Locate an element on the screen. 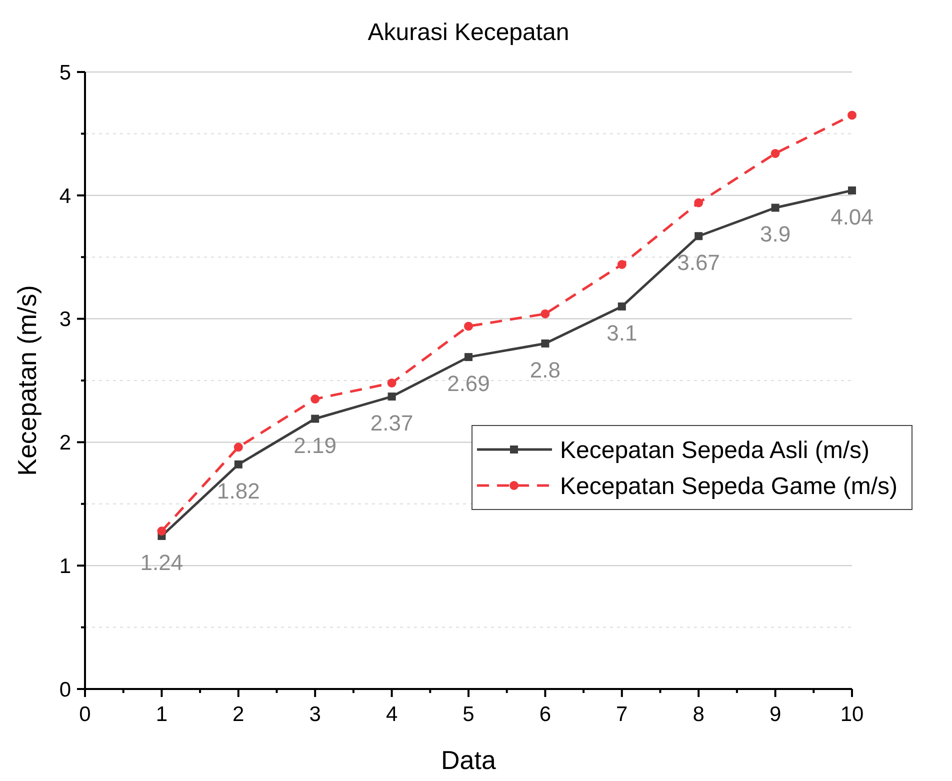 Image resolution: width=952 pixels, height=781 pixels. data-label: 3.67 is located at coordinates (698, 263).